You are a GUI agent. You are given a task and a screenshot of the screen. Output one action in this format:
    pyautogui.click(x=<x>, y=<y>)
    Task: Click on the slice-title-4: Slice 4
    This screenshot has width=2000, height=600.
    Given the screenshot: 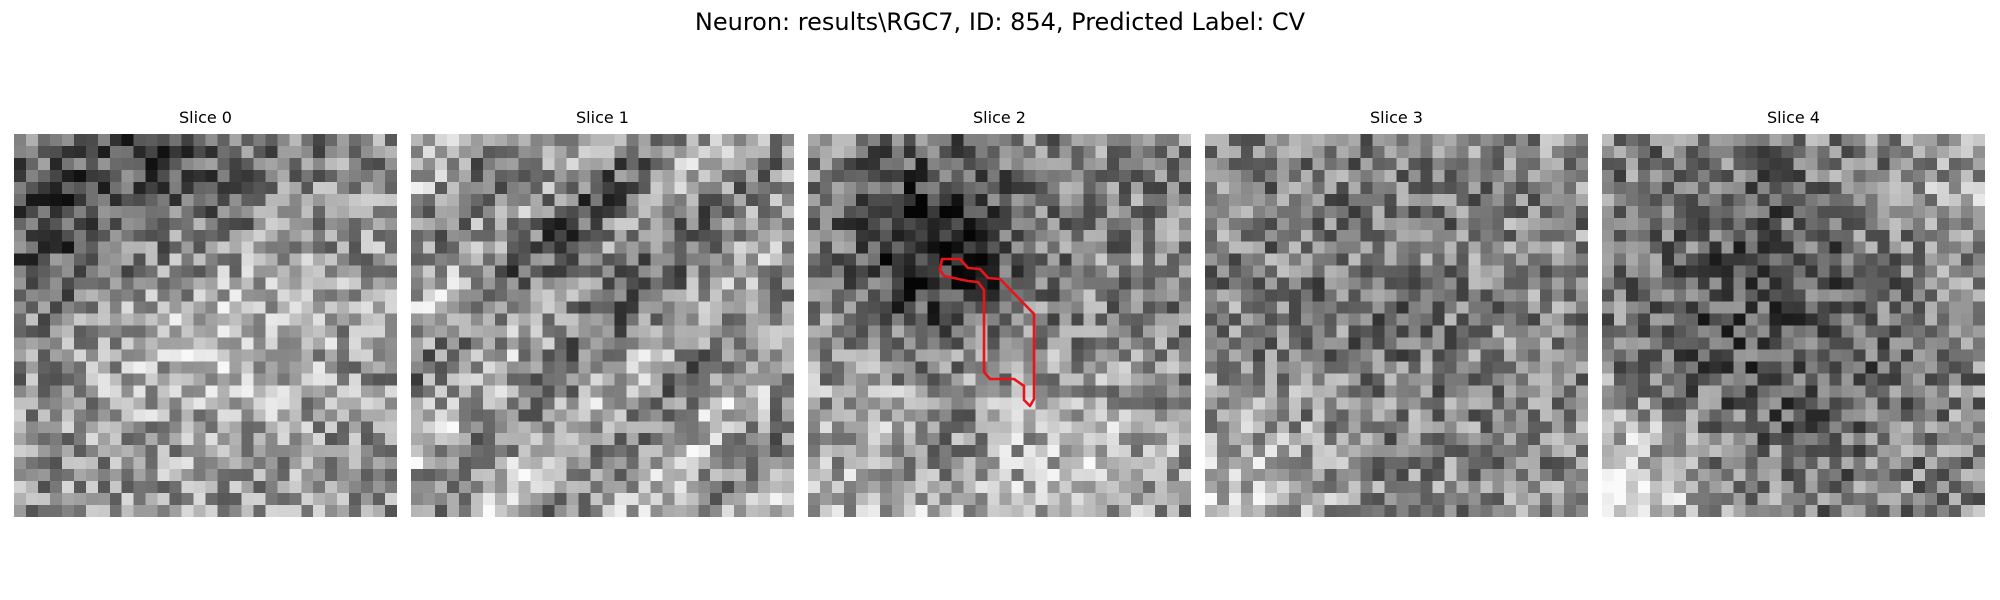 What is the action you would take?
    pyautogui.click(x=1793, y=117)
    